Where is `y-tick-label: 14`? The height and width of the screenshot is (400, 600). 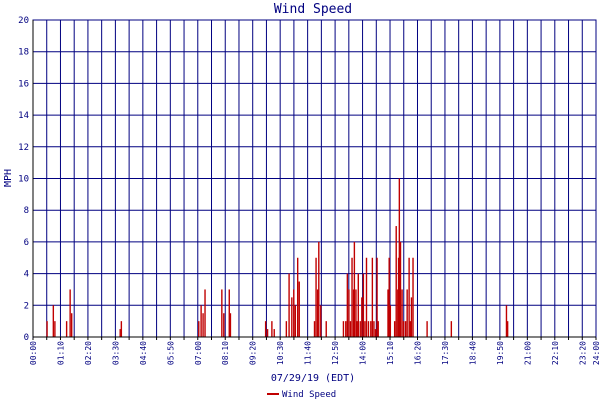
y-tick-label: 14 is located at coordinates (23, 116).